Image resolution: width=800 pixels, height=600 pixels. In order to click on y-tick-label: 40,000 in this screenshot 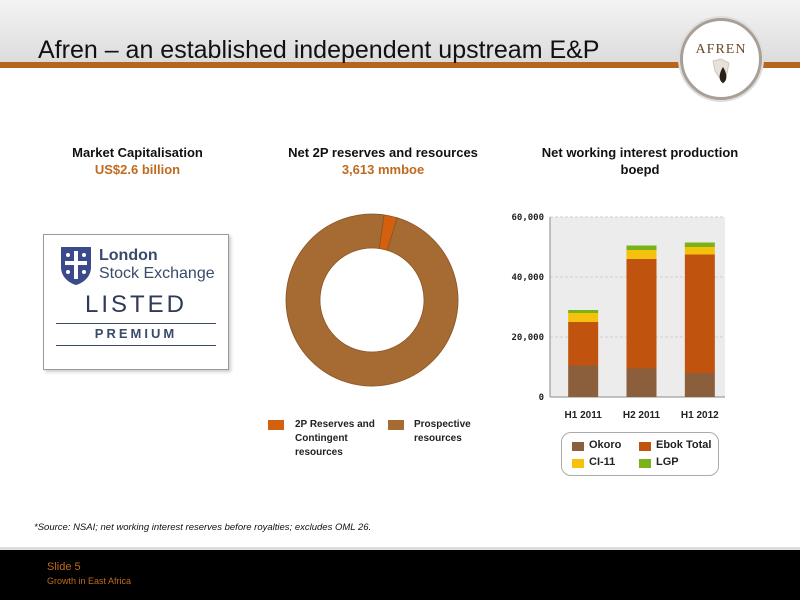, I will do `click(527, 278)`.